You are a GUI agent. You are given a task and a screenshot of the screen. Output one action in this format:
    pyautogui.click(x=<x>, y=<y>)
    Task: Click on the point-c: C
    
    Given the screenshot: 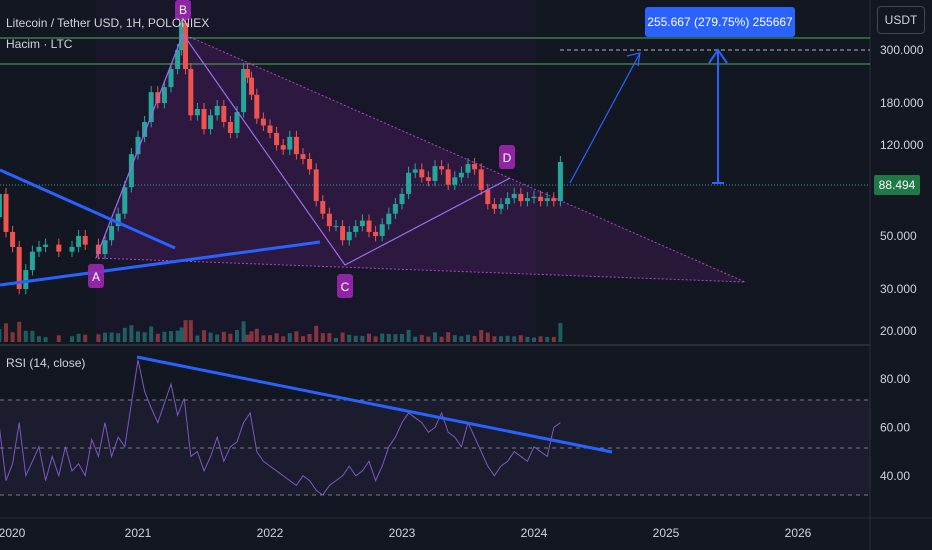 What is the action you would take?
    pyautogui.click(x=345, y=286)
    